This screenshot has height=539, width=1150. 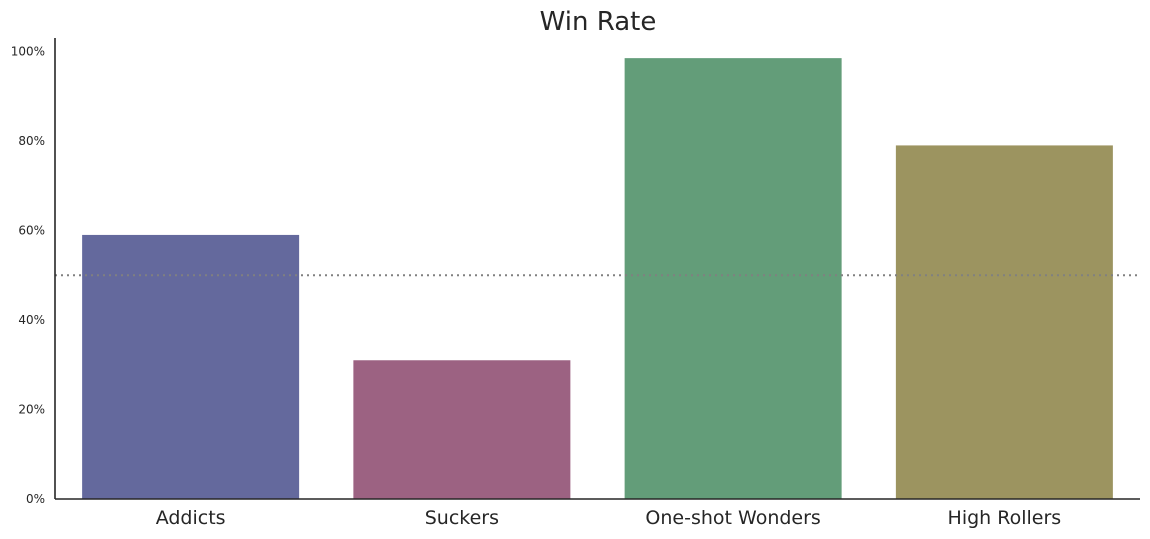 I want to click on y-axis-ticks: 0% 20% 40% 60% 80% 100%, so click(x=28, y=275).